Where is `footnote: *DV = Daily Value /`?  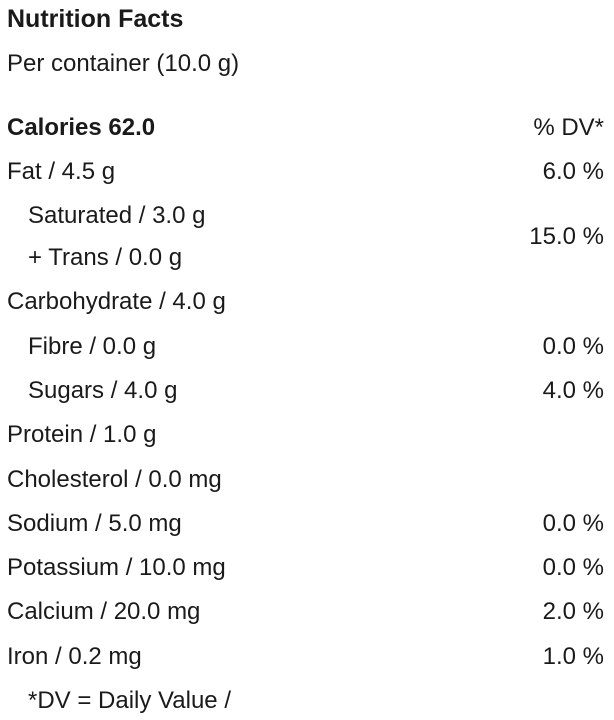 footnote: *DV = Daily Value / is located at coordinates (129, 700).